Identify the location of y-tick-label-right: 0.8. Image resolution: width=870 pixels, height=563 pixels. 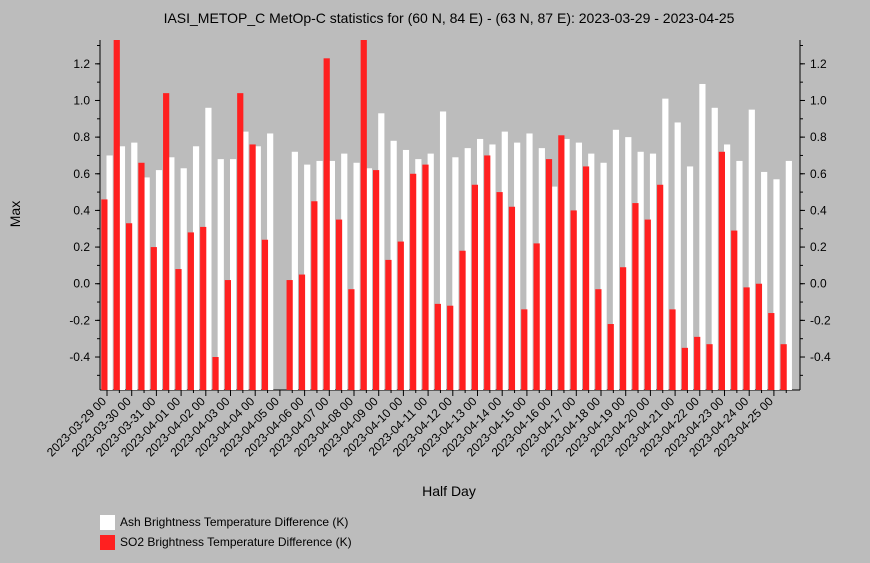
(818, 137).